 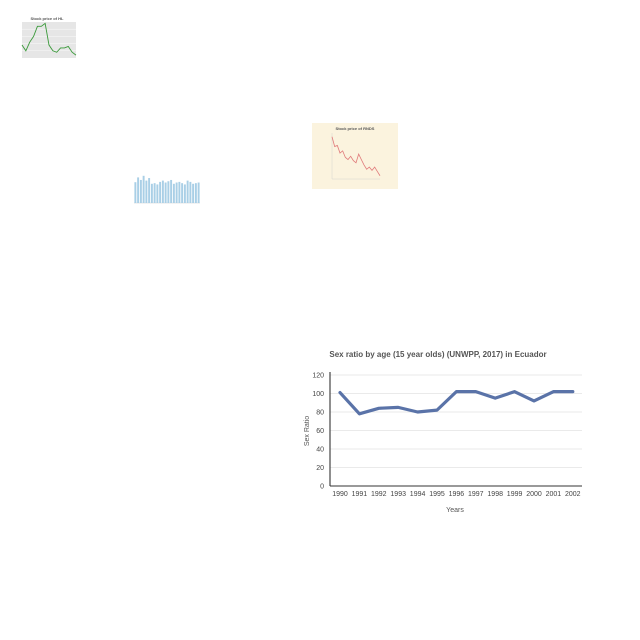 What do you see at coordinates (398, 494) in the screenshot?
I see `chart-4-x-tick-label: 1993` at bounding box center [398, 494].